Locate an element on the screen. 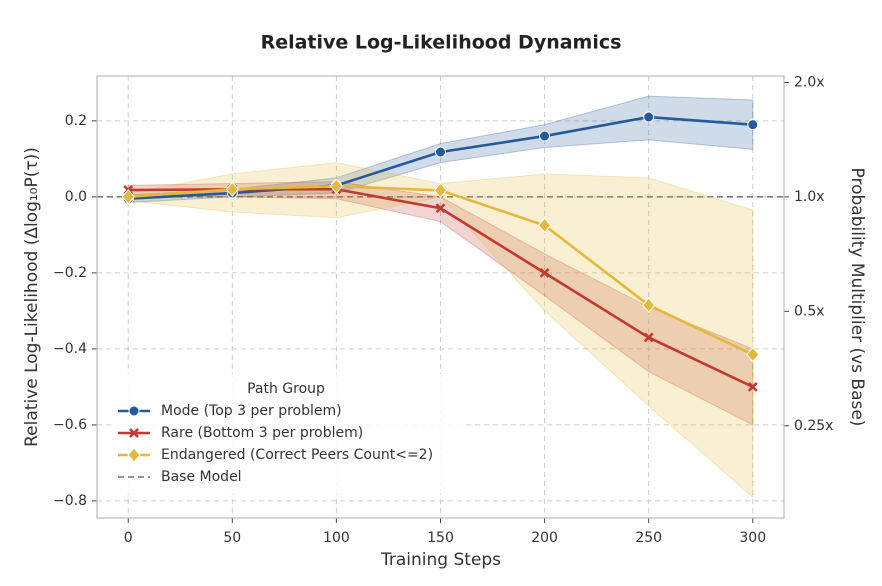  y-tick-label: −0.4 is located at coordinates (70, 349).